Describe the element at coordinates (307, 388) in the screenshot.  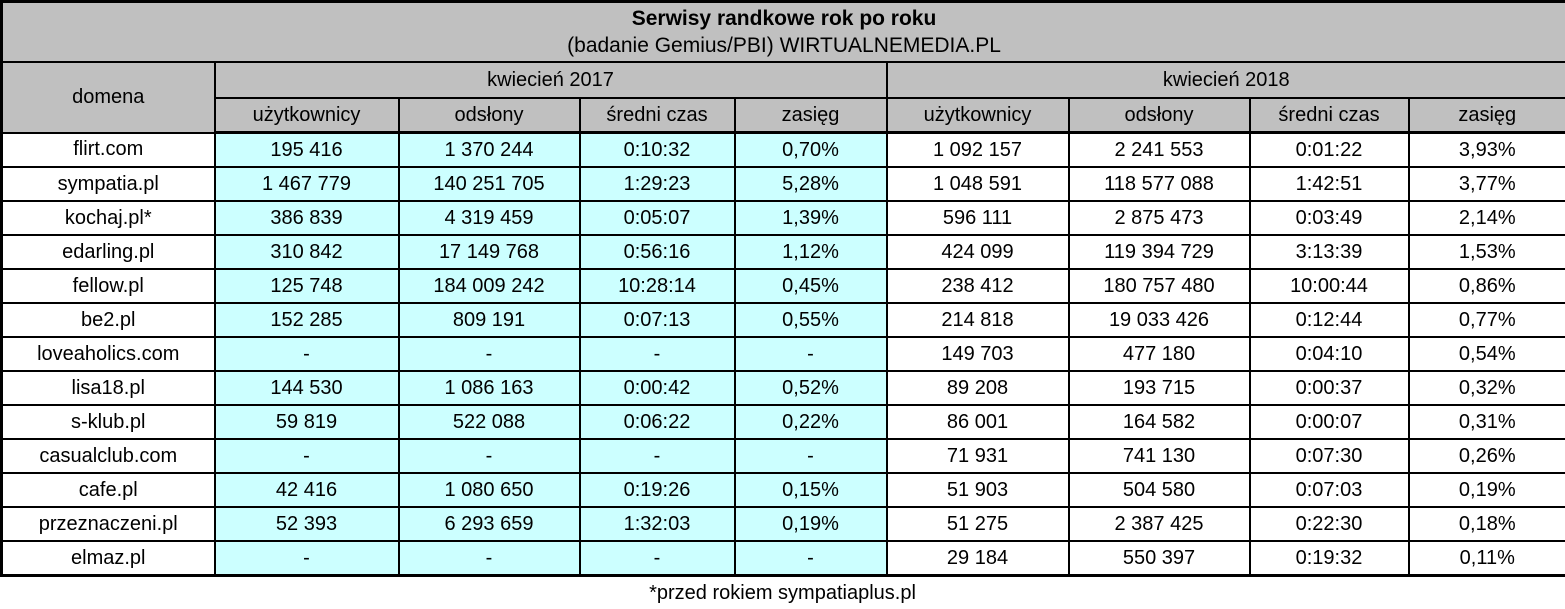
I see `value-cell-2017-uzytkownicy: 144 530` at that location.